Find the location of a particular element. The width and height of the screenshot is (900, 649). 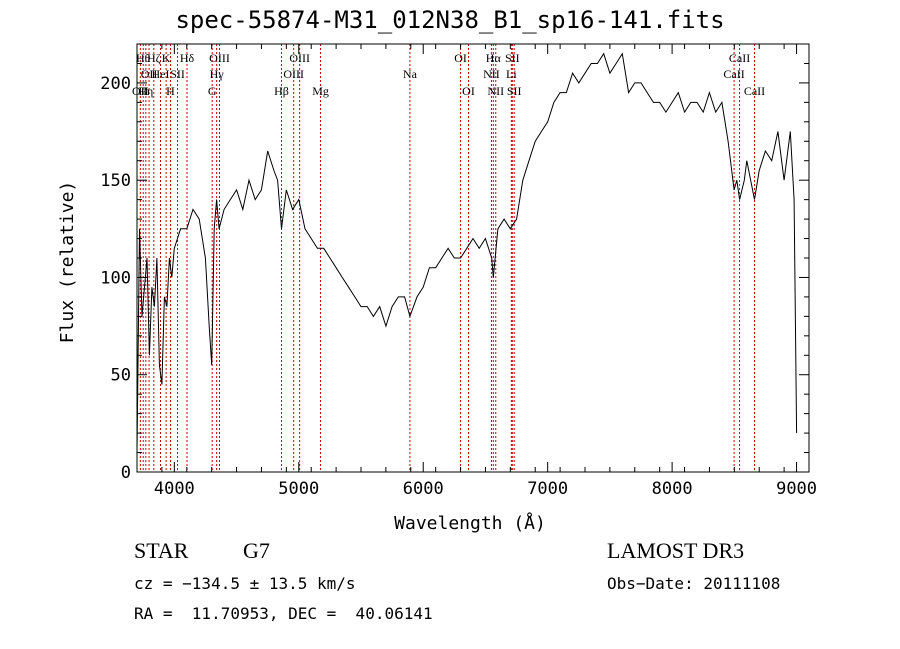

spectral-line-label: Hγ is located at coordinates (217, 74).